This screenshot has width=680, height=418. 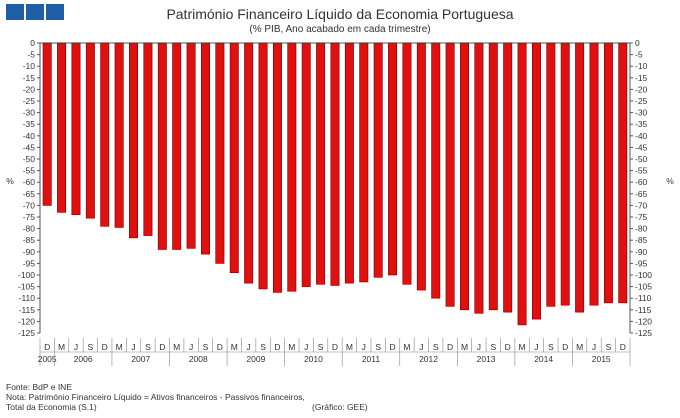 I want to click on y-tick-label-left: -25, so click(x=29, y=101).